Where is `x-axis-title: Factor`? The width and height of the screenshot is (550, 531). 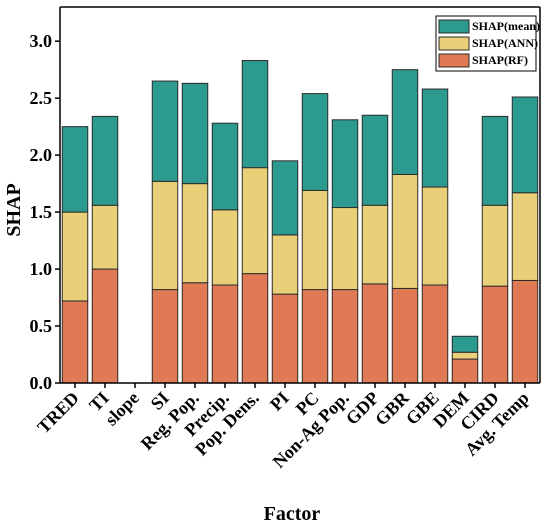 x-axis-title: Factor is located at coordinates (292, 514).